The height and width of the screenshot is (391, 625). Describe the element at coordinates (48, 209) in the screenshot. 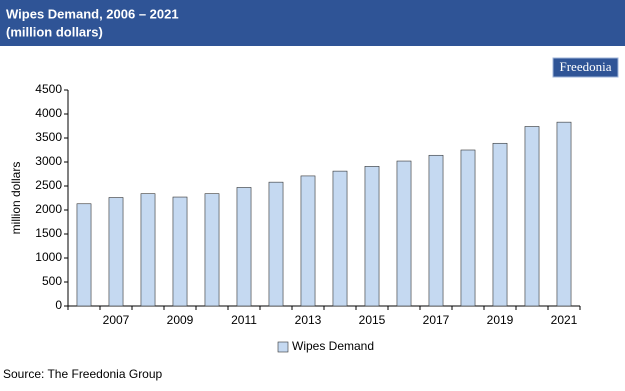

I see `y-tick-label: 2000` at that location.